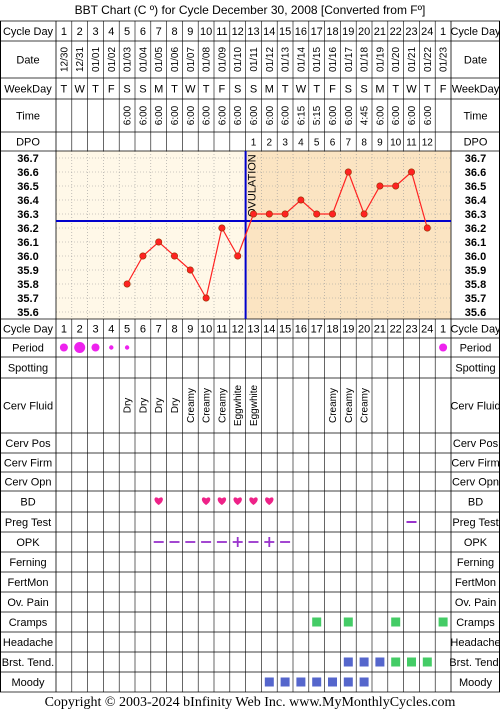  What do you see at coordinates (333, 143) in the screenshot?
I see `dpo-cell: 6` at bounding box center [333, 143].